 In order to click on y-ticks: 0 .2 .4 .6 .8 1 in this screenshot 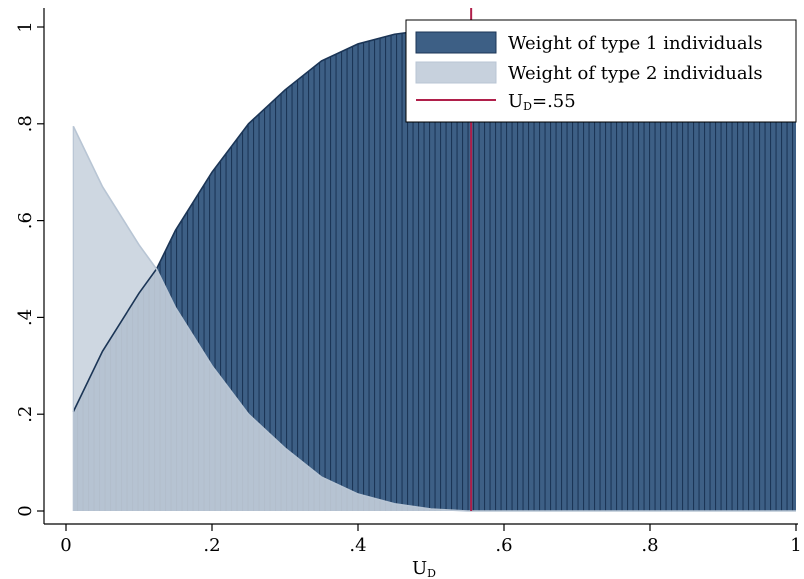, I will do `click(29, 269)`.